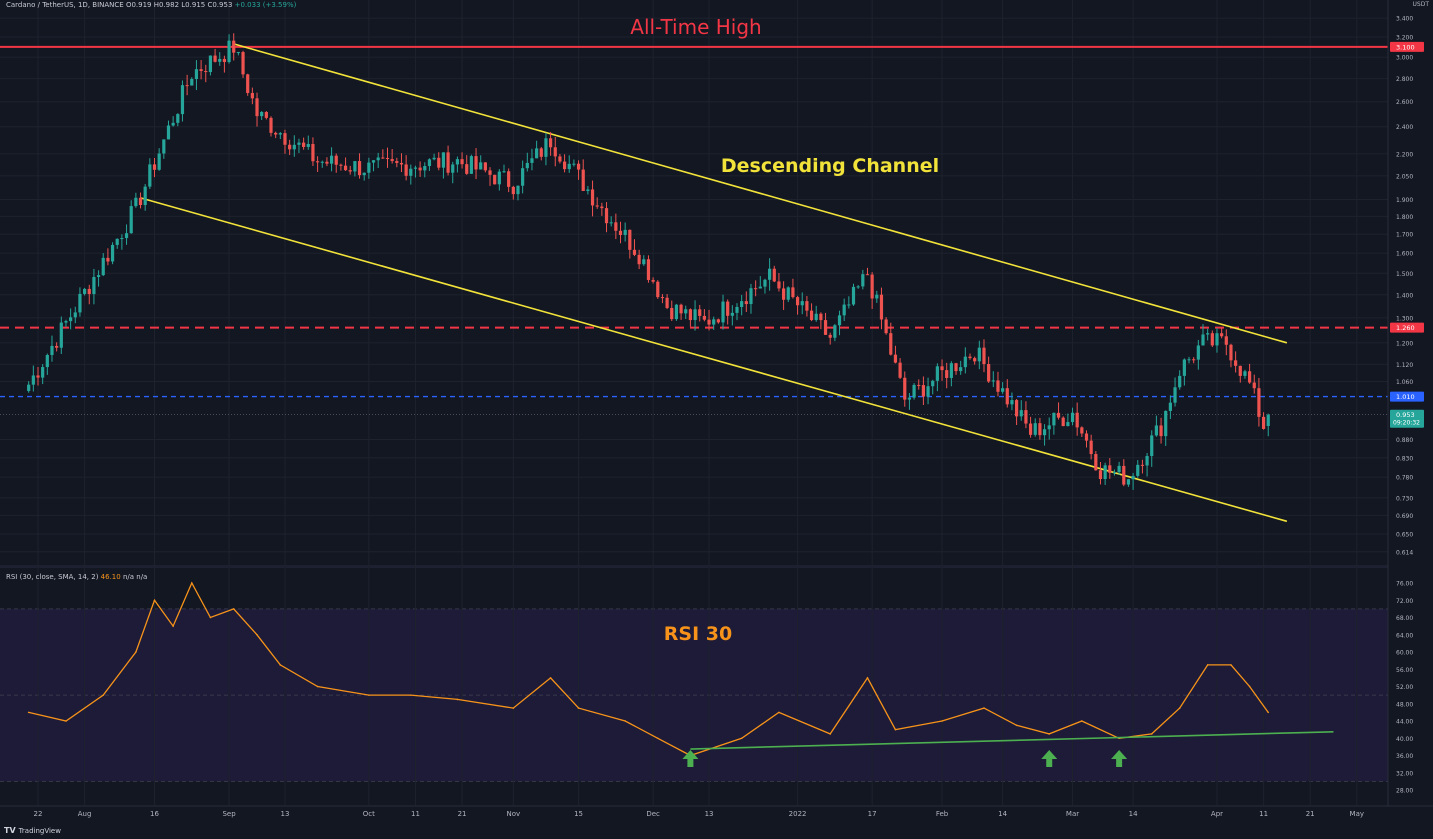  What do you see at coordinates (1404, 458) in the screenshot?
I see `y-tick-label: 0.830` at bounding box center [1404, 458].